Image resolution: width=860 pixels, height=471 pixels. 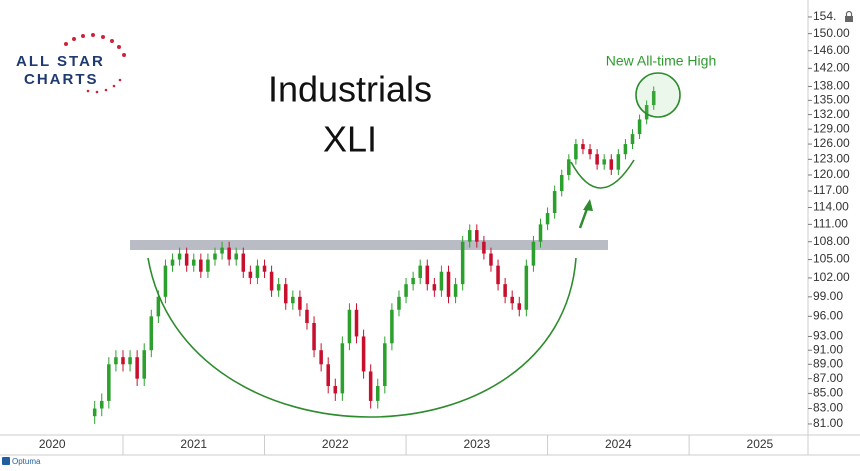 I want to click on y-tick-label: 99.00, so click(x=828, y=296).